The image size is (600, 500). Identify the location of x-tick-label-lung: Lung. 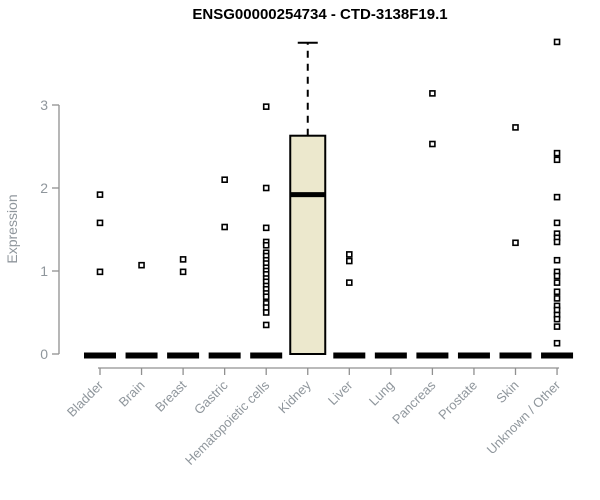
(381, 393).